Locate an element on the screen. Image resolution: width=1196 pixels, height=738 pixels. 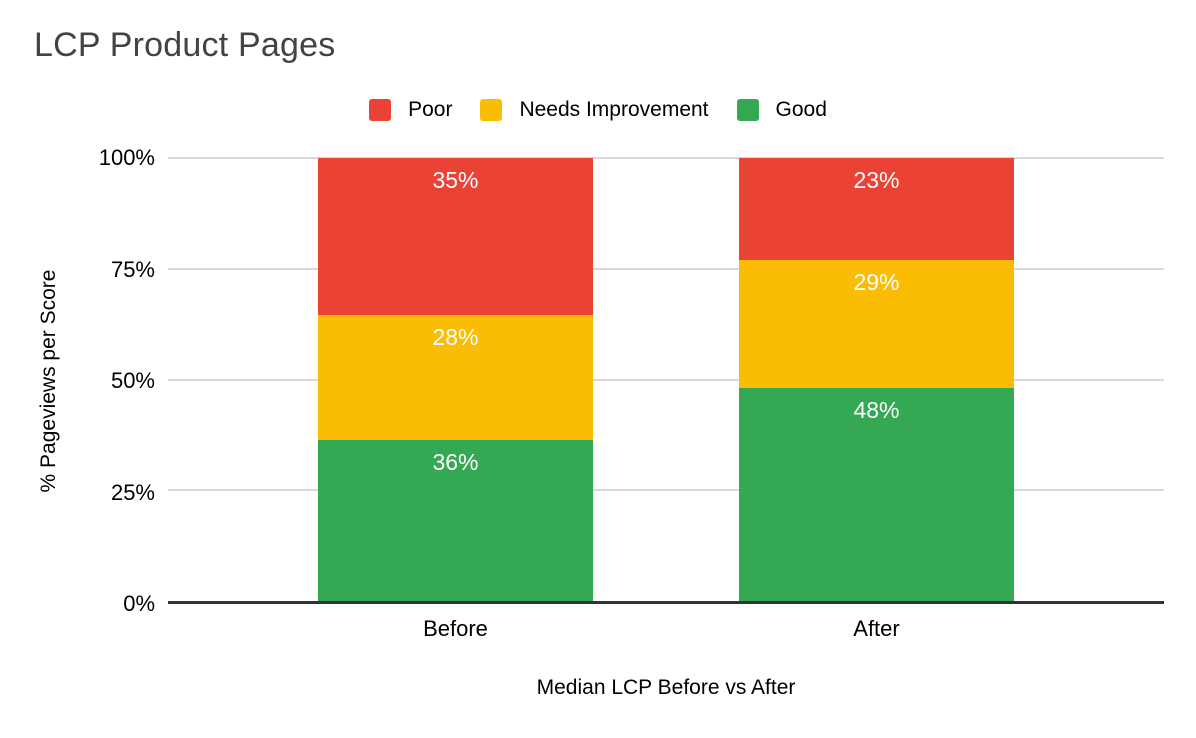
bar-segment-value: 35% is located at coordinates (455, 180).